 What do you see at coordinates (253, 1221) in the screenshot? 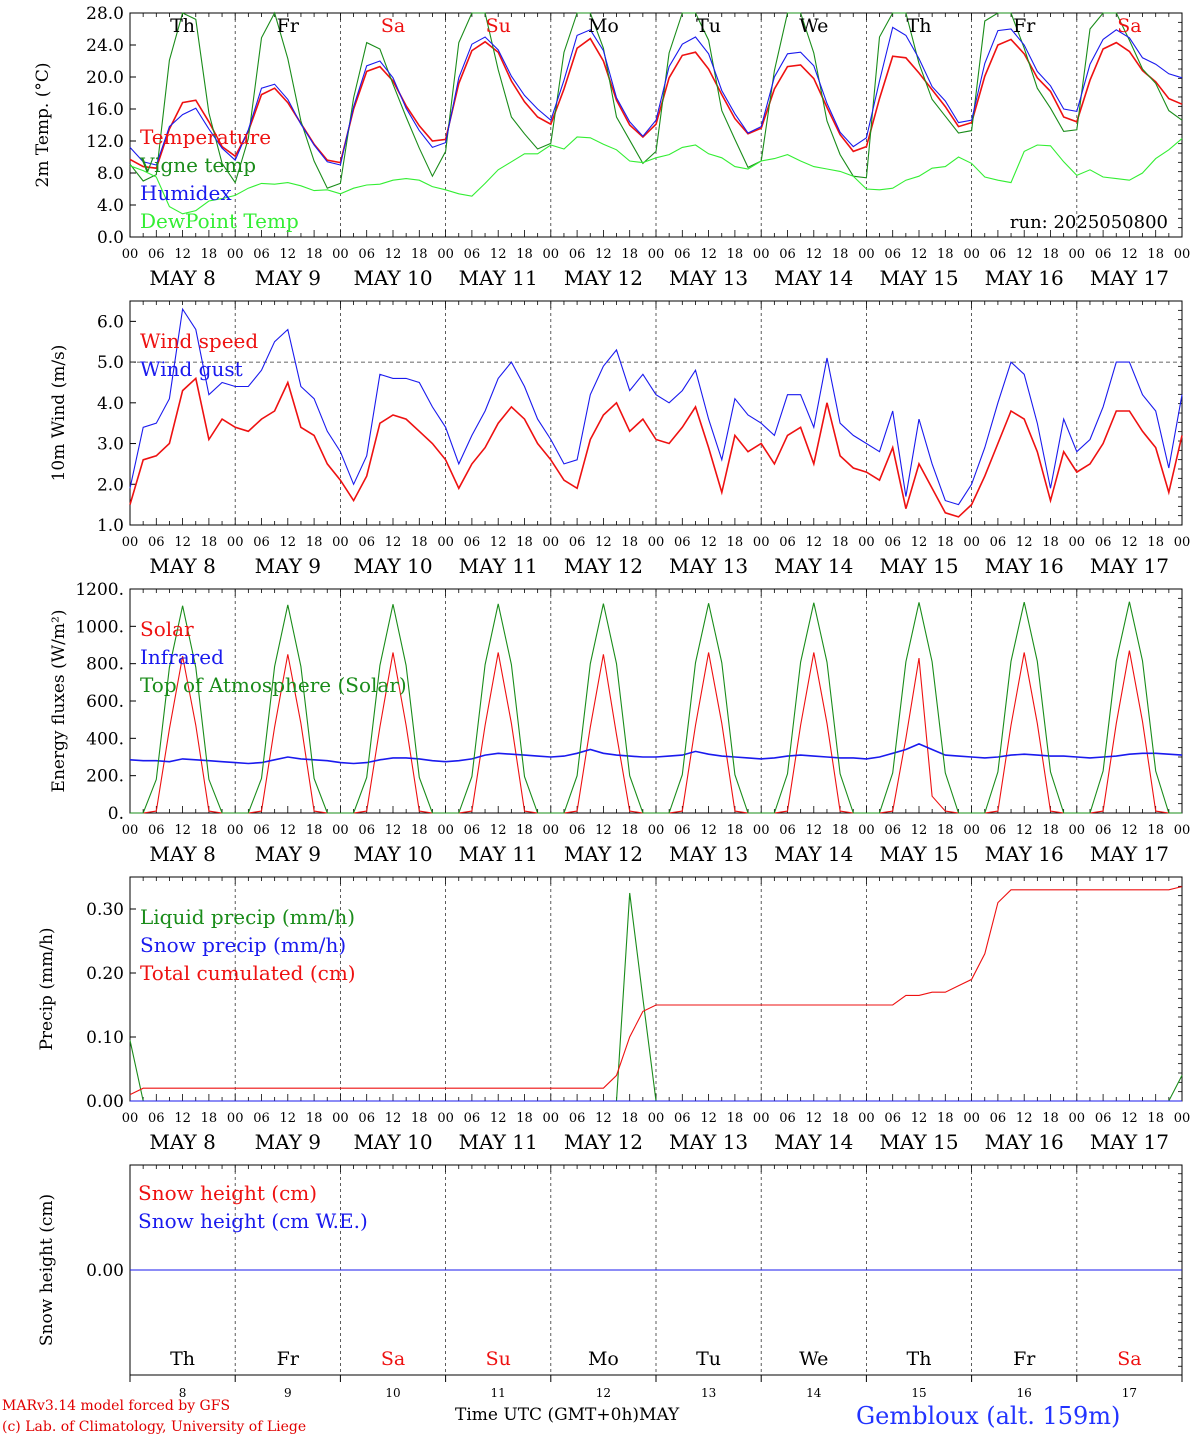
I see `legend-entry: Snow height (cm W.E.)` at bounding box center [253, 1221].